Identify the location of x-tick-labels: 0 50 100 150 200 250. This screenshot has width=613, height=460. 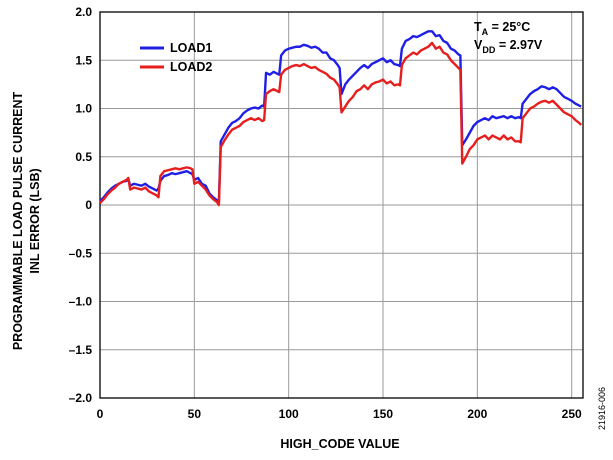
(339, 414).